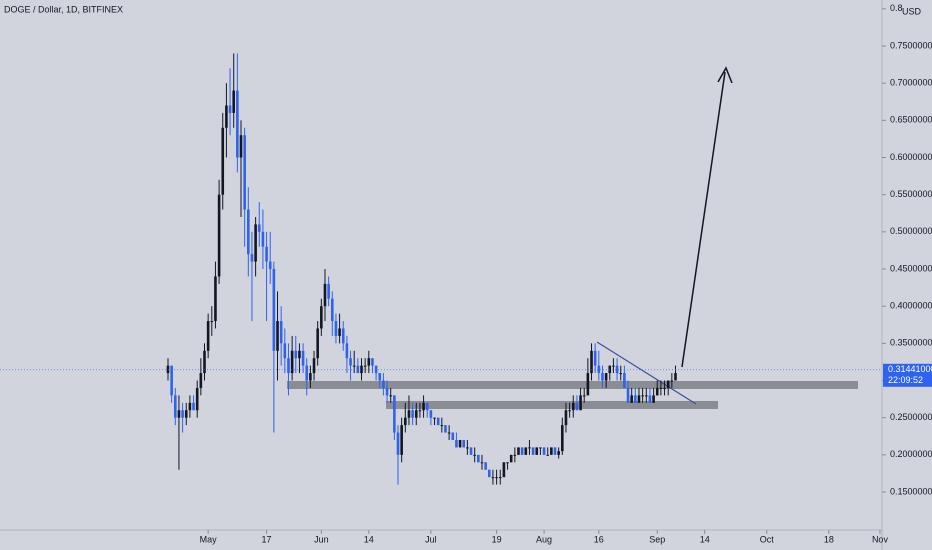  What do you see at coordinates (910, 369) in the screenshot?
I see `last-price-label: 0.31441000` at bounding box center [910, 369].